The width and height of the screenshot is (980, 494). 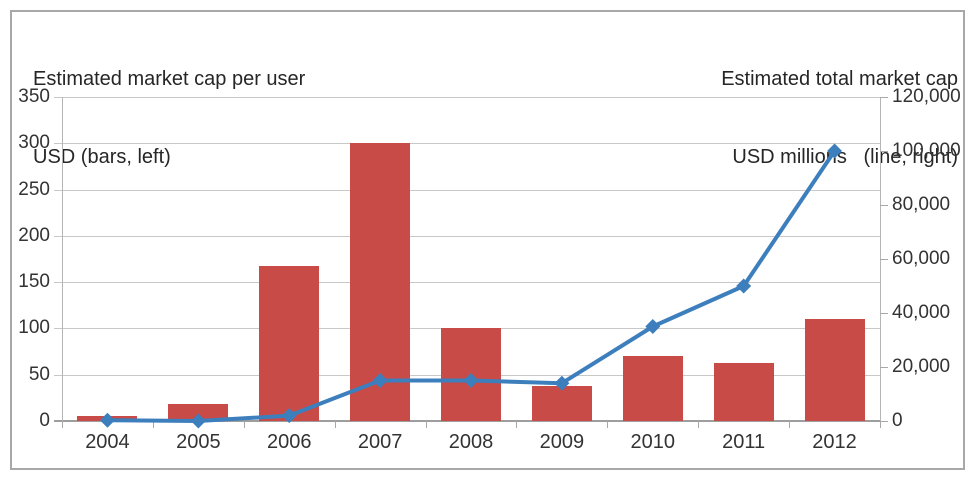 I want to click on right-axis-tick-label: 120,000, so click(x=926, y=96).